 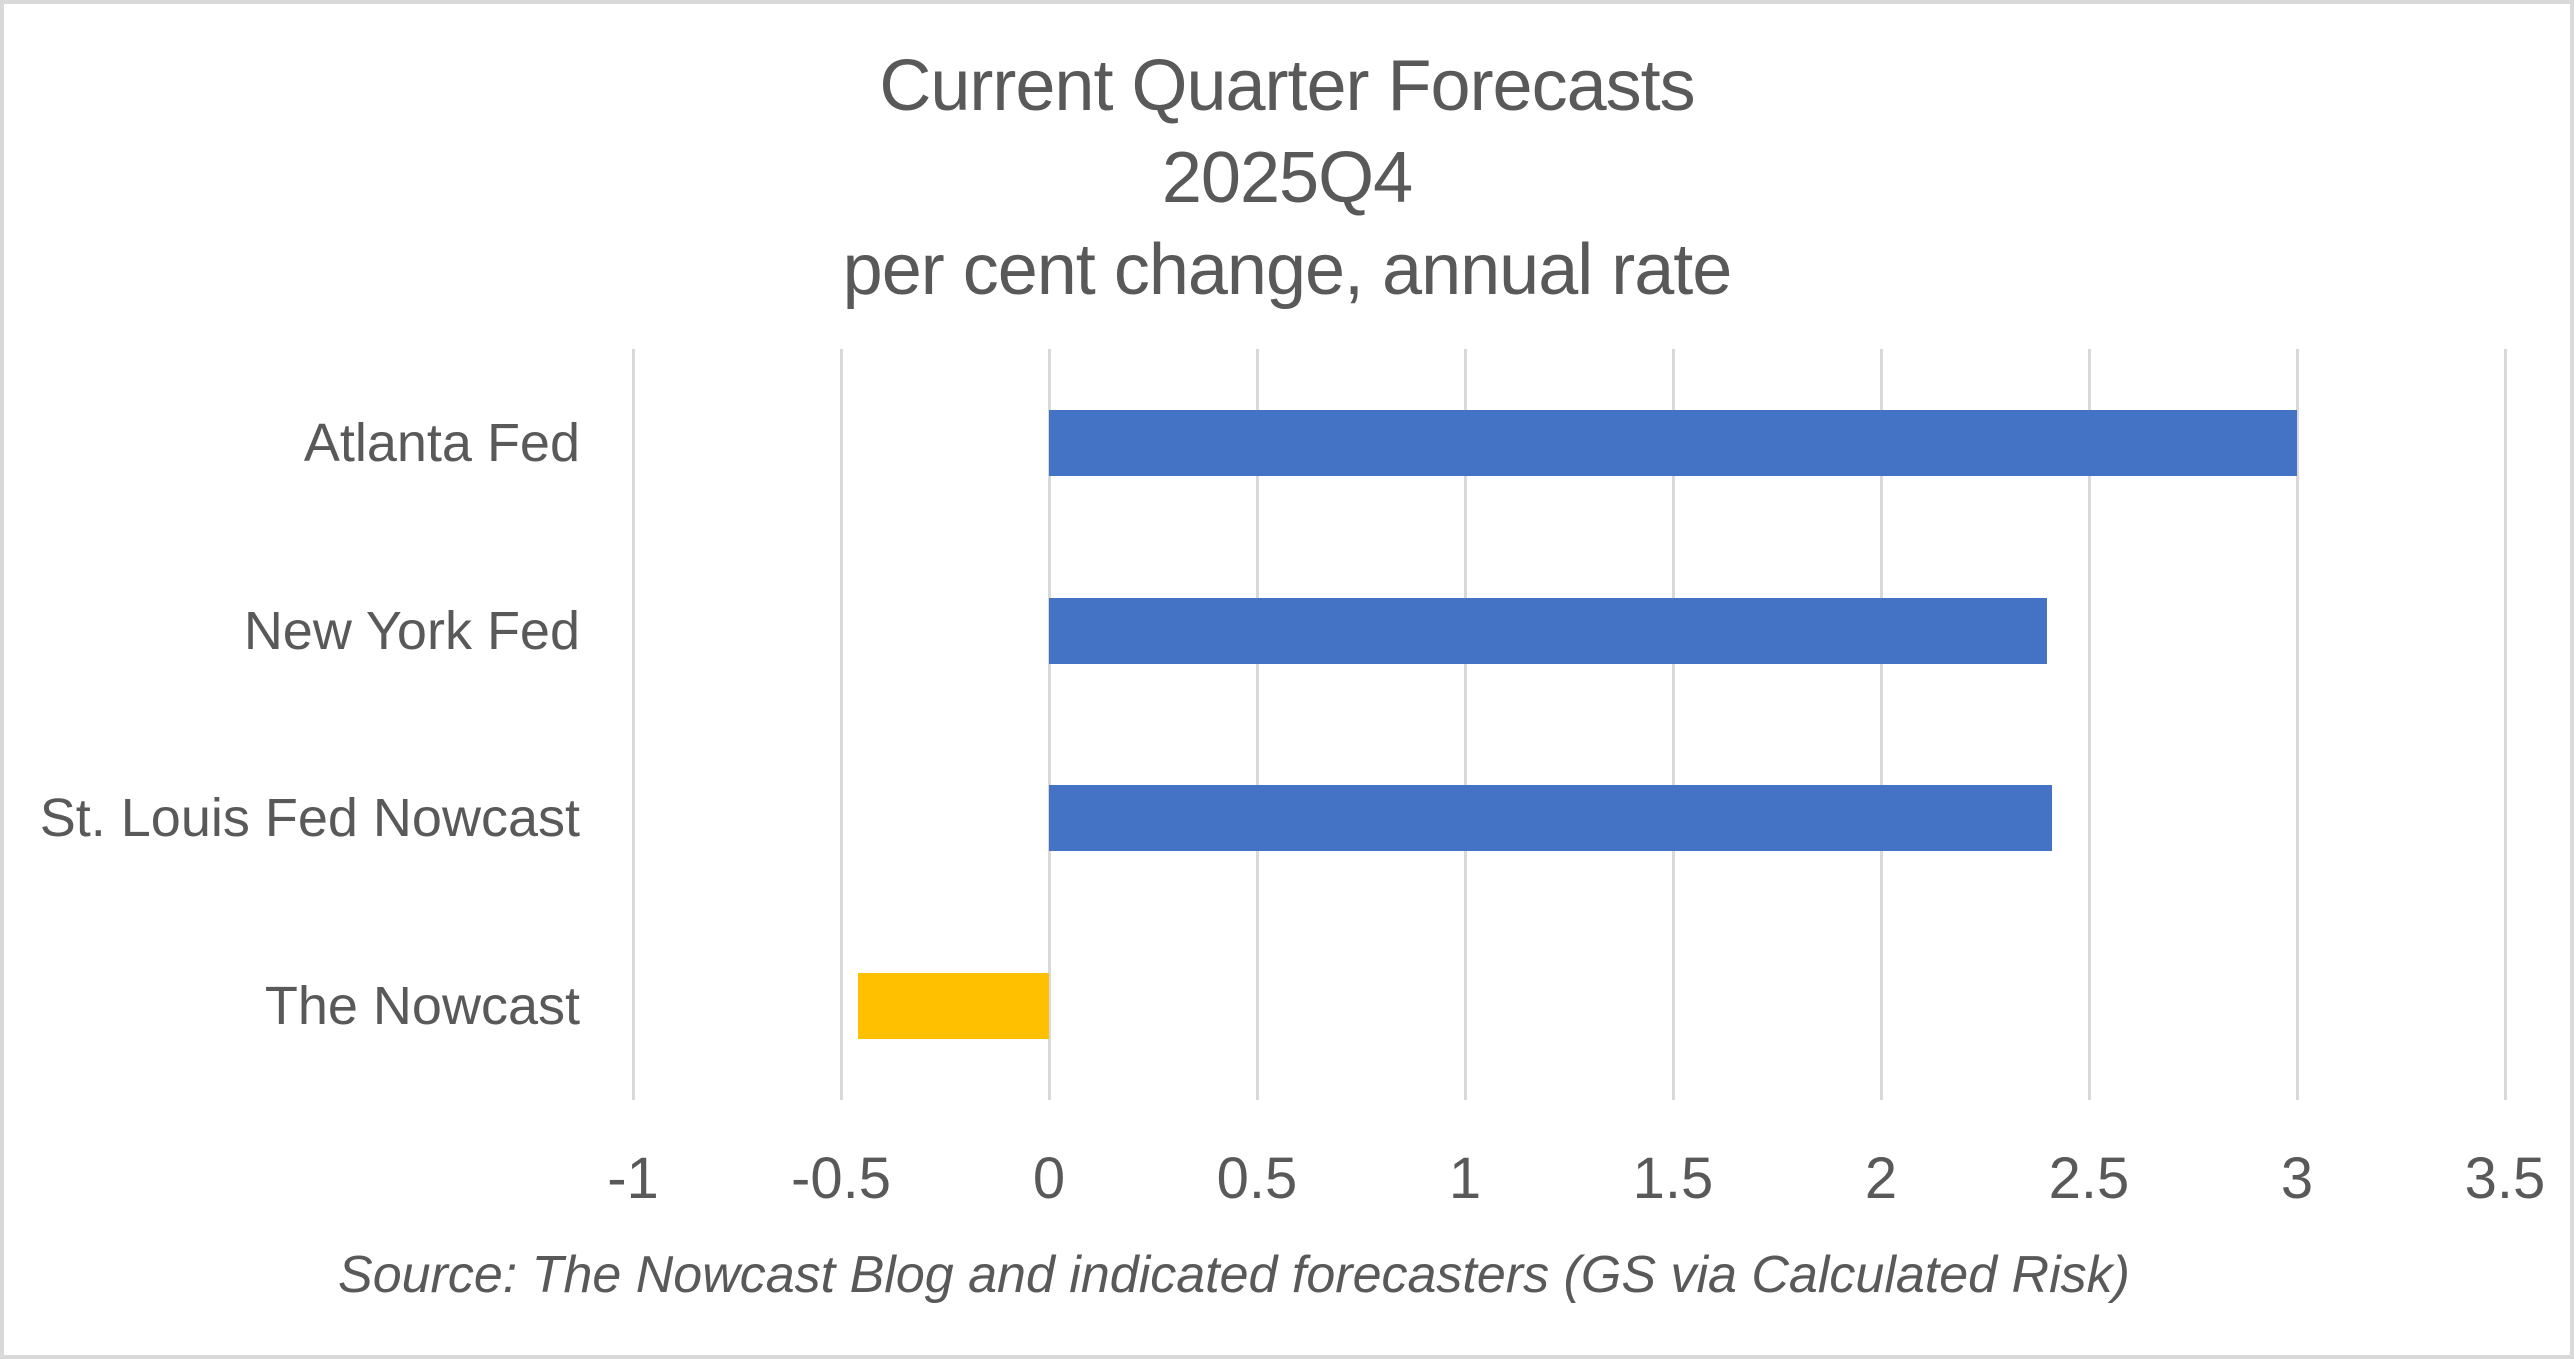 I want to click on bar-st-louis-fed-nowcast, so click(x=1550, y=818).